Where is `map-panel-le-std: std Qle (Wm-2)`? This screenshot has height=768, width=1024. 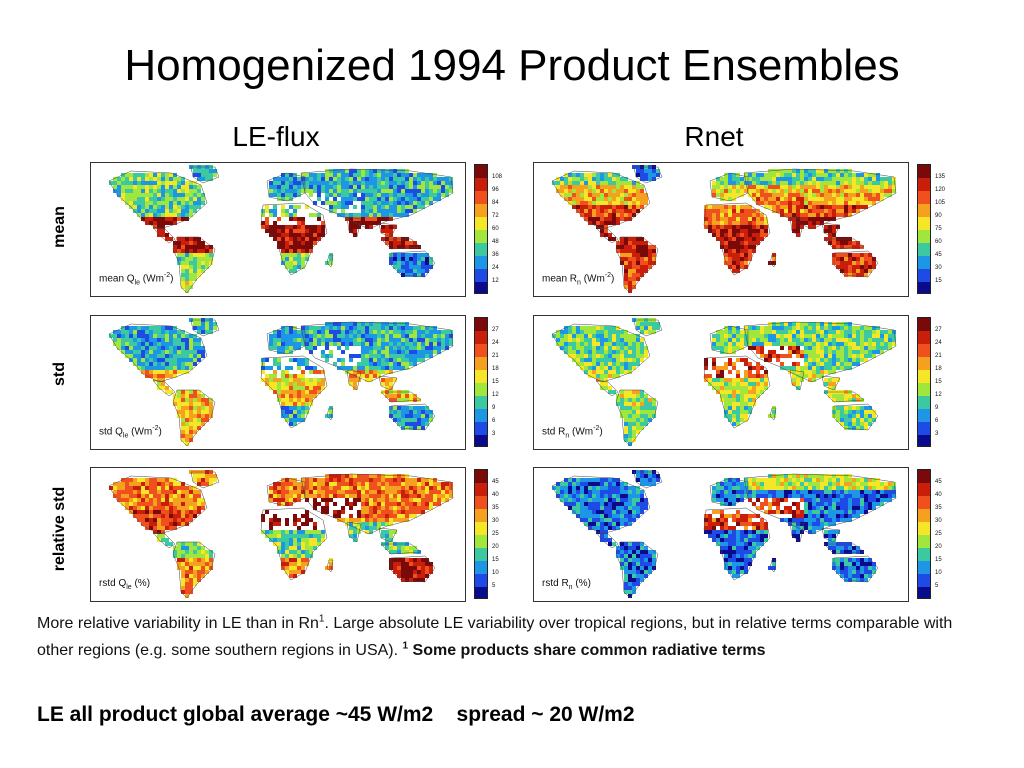 map-panel-le-std: std Qle (Wm-2) is located at coordinates (278, 382).